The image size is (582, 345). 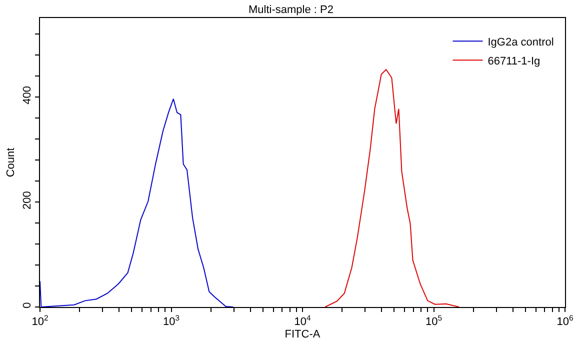 What do you see at coordinates (28, 200) in the screenshot?
I see `y-tick-label: 200` at bounding box center [28, 200].